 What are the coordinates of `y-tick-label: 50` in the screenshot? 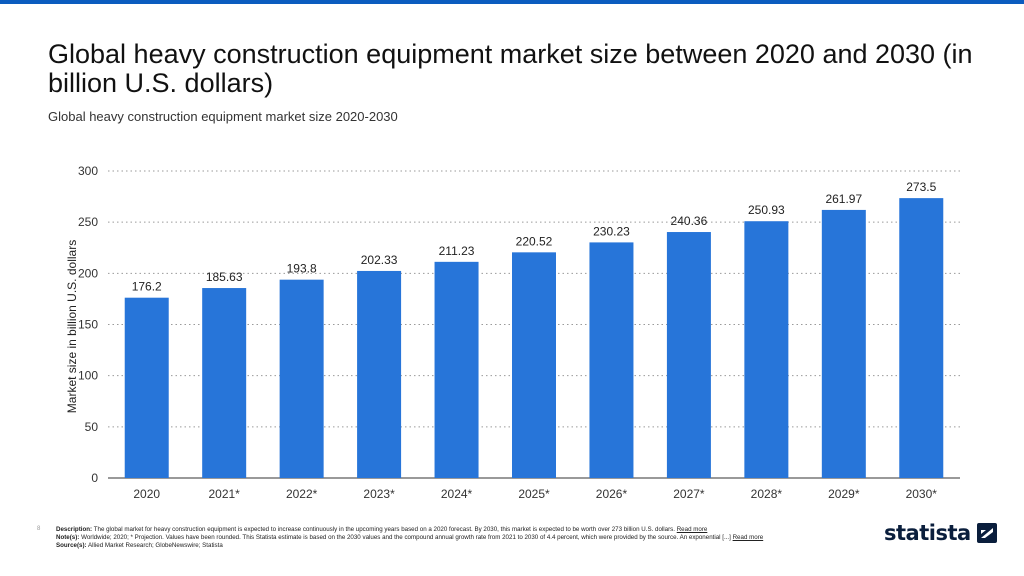 It's located at (92, 427).